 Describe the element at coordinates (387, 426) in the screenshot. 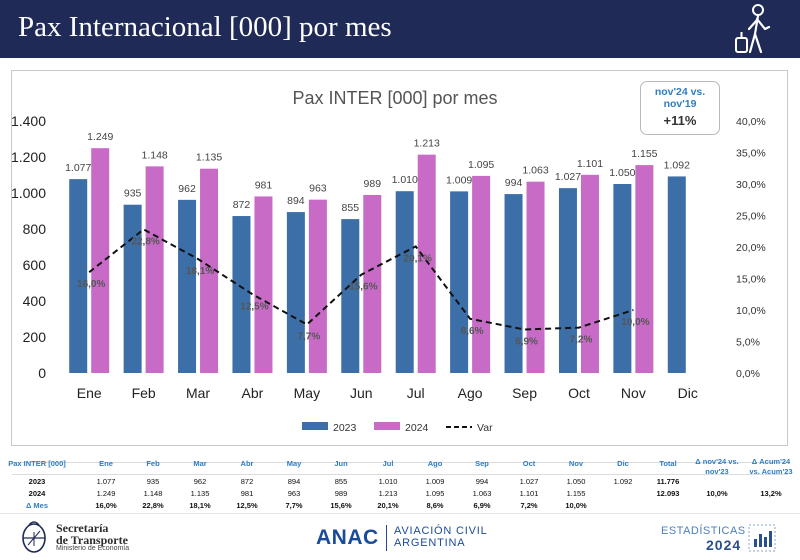

I see `legend-swatch-2024` at that location.